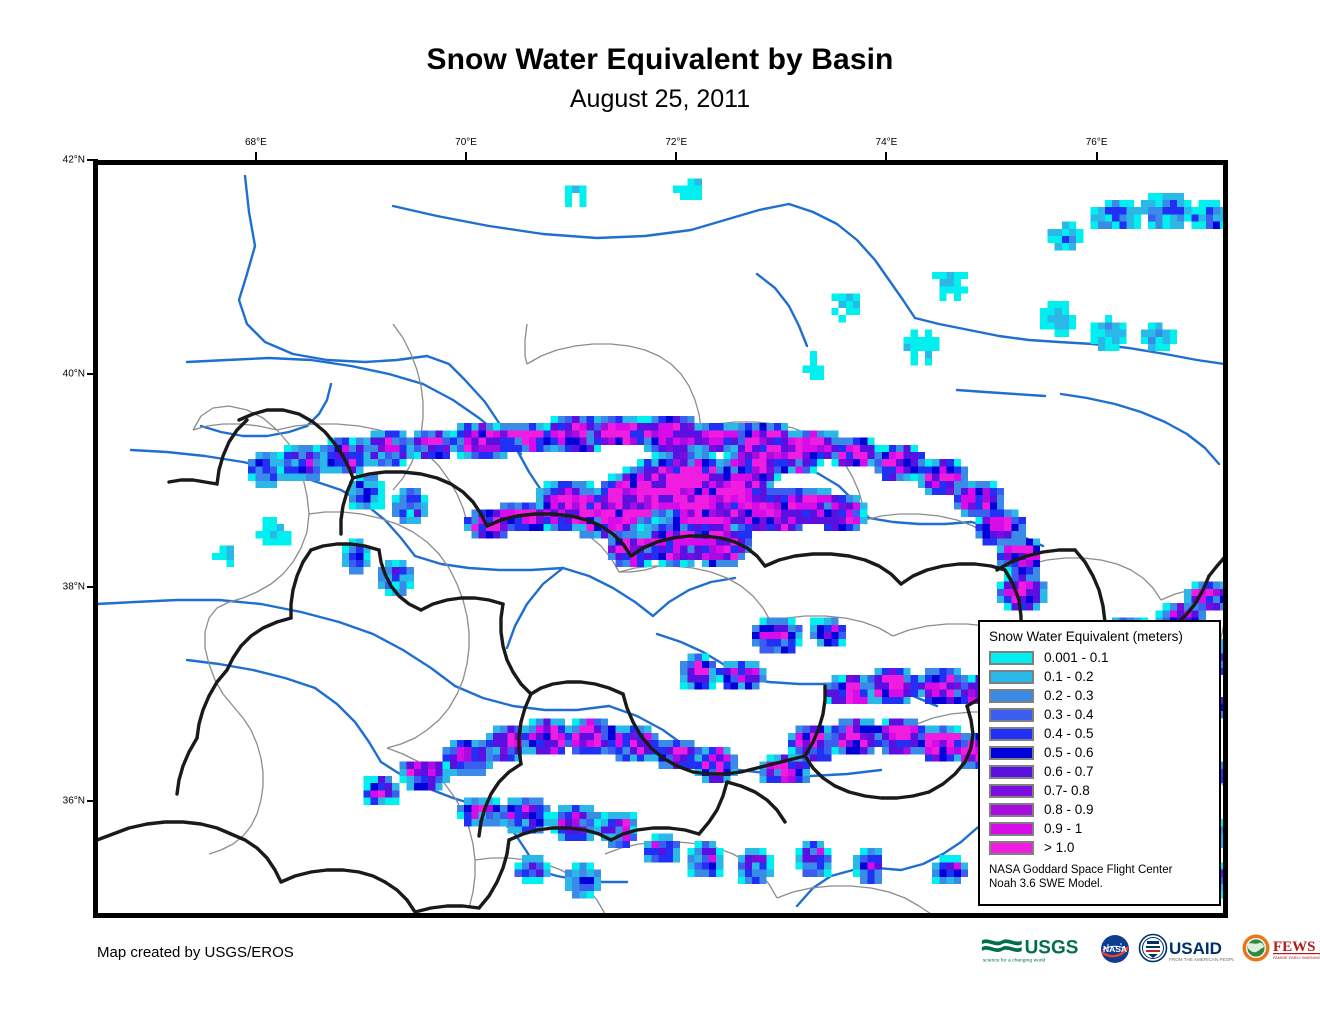 The image size is (1320, 1020). Describe the element at coordinates (676, 142) in the screenshot. I see `lon-label: 72°E` at that location.